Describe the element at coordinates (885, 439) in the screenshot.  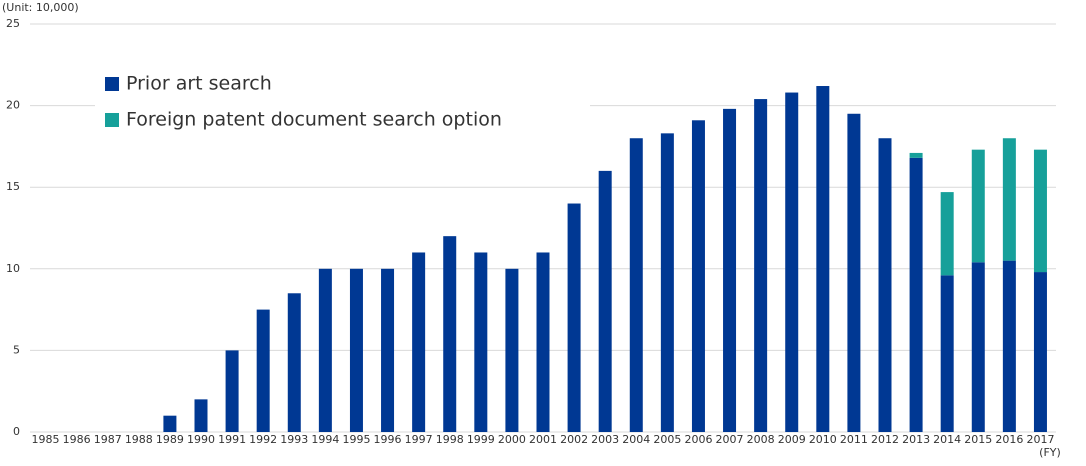
I see `x-tick-label: 2012` at that location.